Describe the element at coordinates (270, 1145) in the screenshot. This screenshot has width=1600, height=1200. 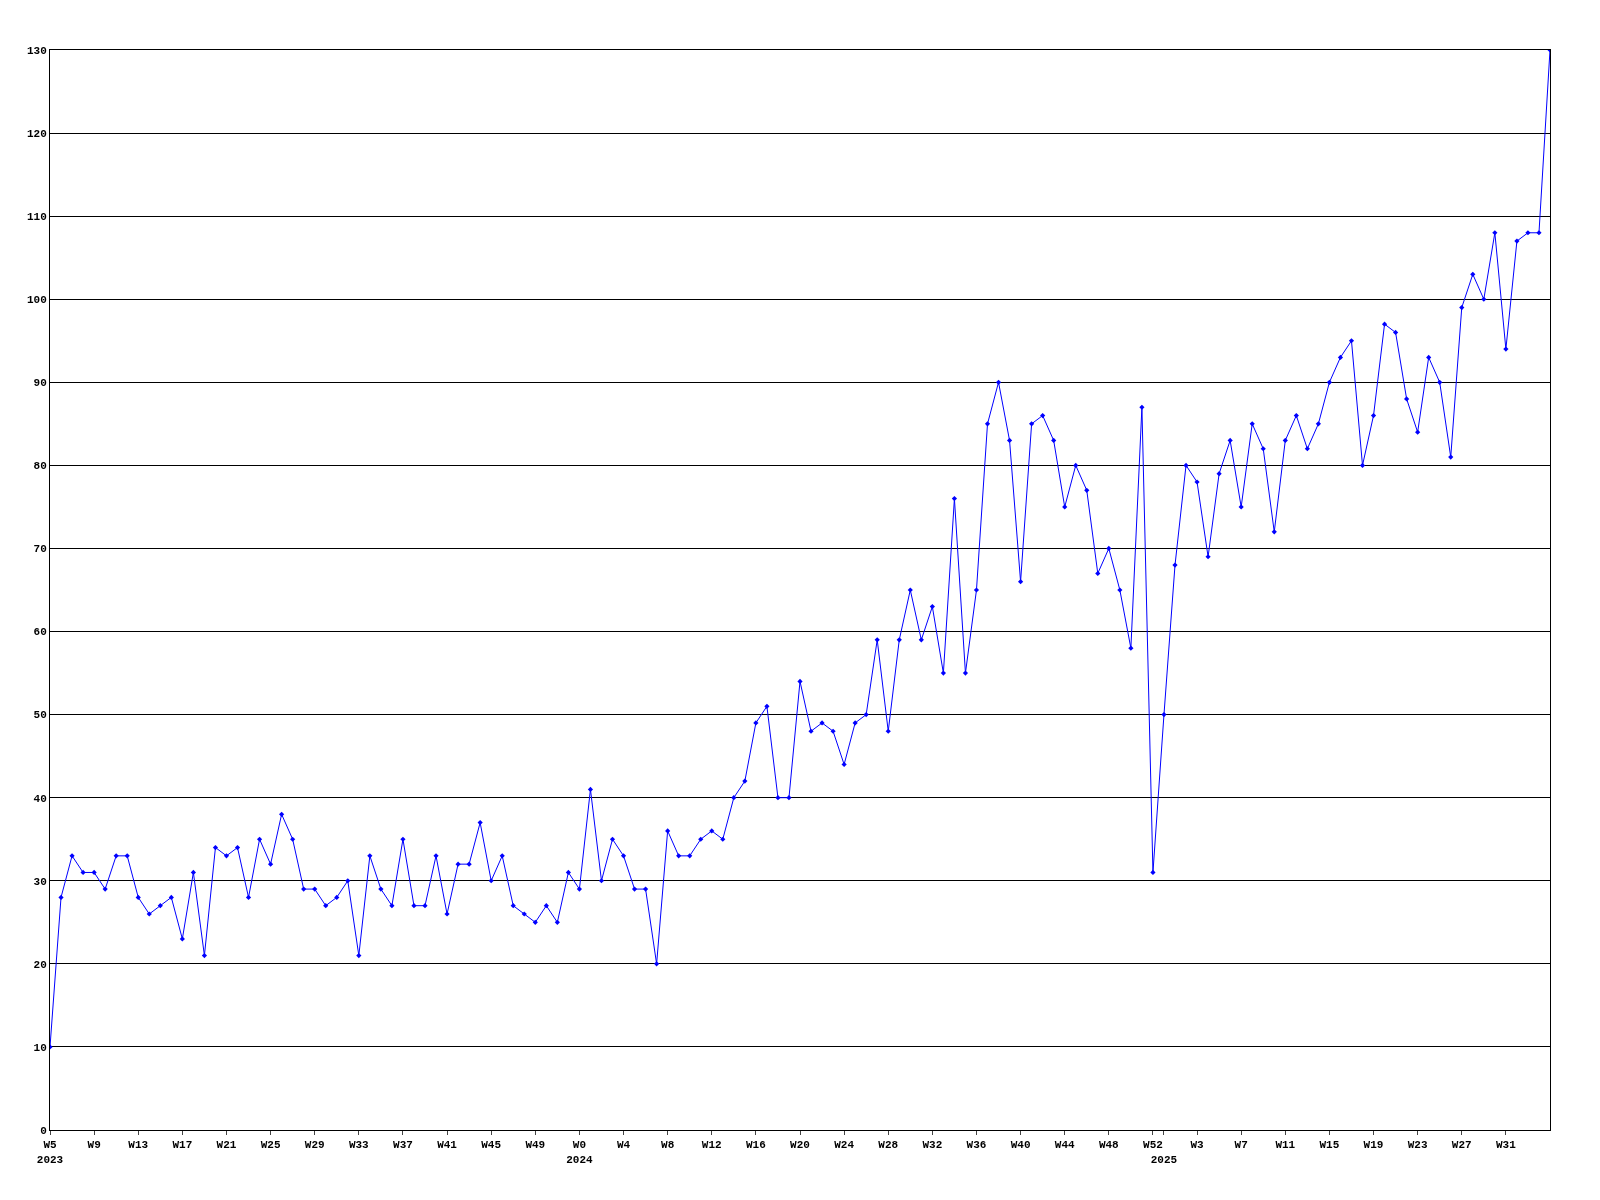
I see `x-tick-label: W25` at that location.